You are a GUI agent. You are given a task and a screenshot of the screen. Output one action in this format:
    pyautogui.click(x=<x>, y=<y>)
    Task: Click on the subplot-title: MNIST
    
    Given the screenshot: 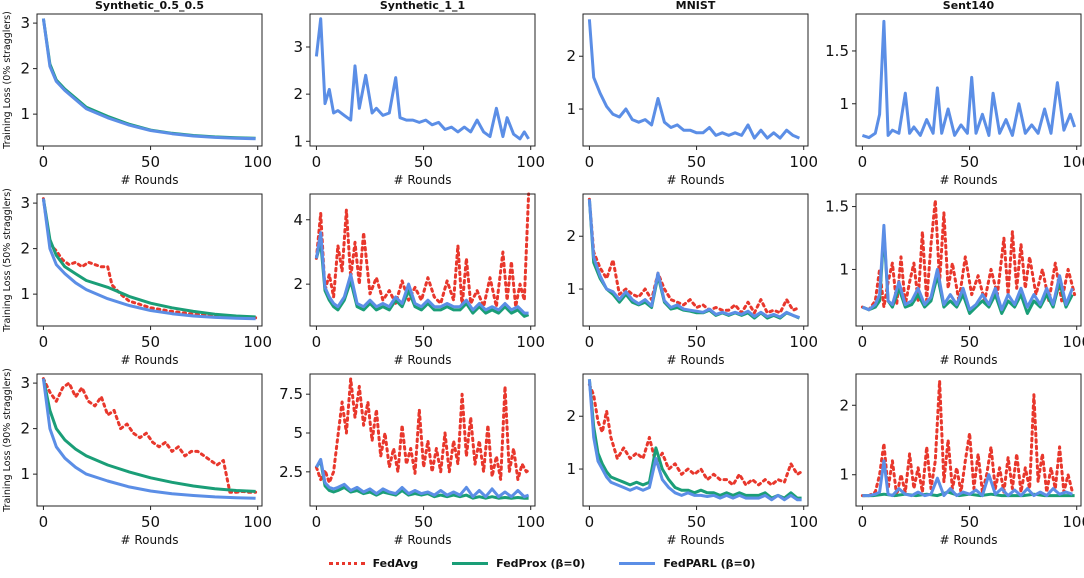 What is the action you would take?
    pyautogui.click(x=696, y=6)
    